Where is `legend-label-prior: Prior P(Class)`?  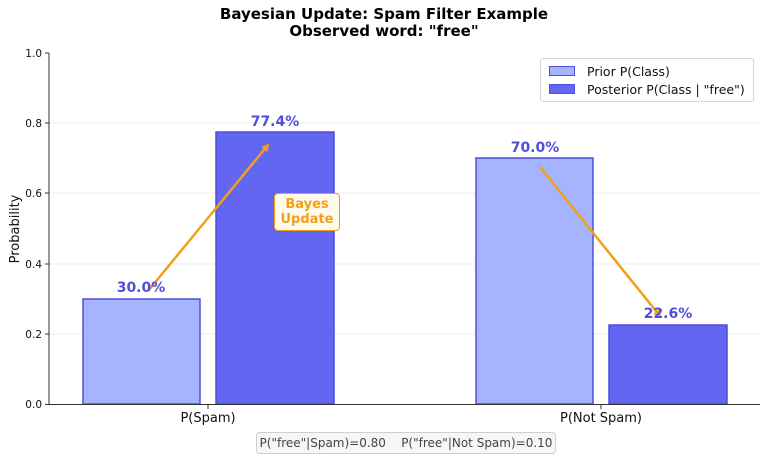 legend-label-prior: Prior P(Class) is located at coordinates (628, 71).